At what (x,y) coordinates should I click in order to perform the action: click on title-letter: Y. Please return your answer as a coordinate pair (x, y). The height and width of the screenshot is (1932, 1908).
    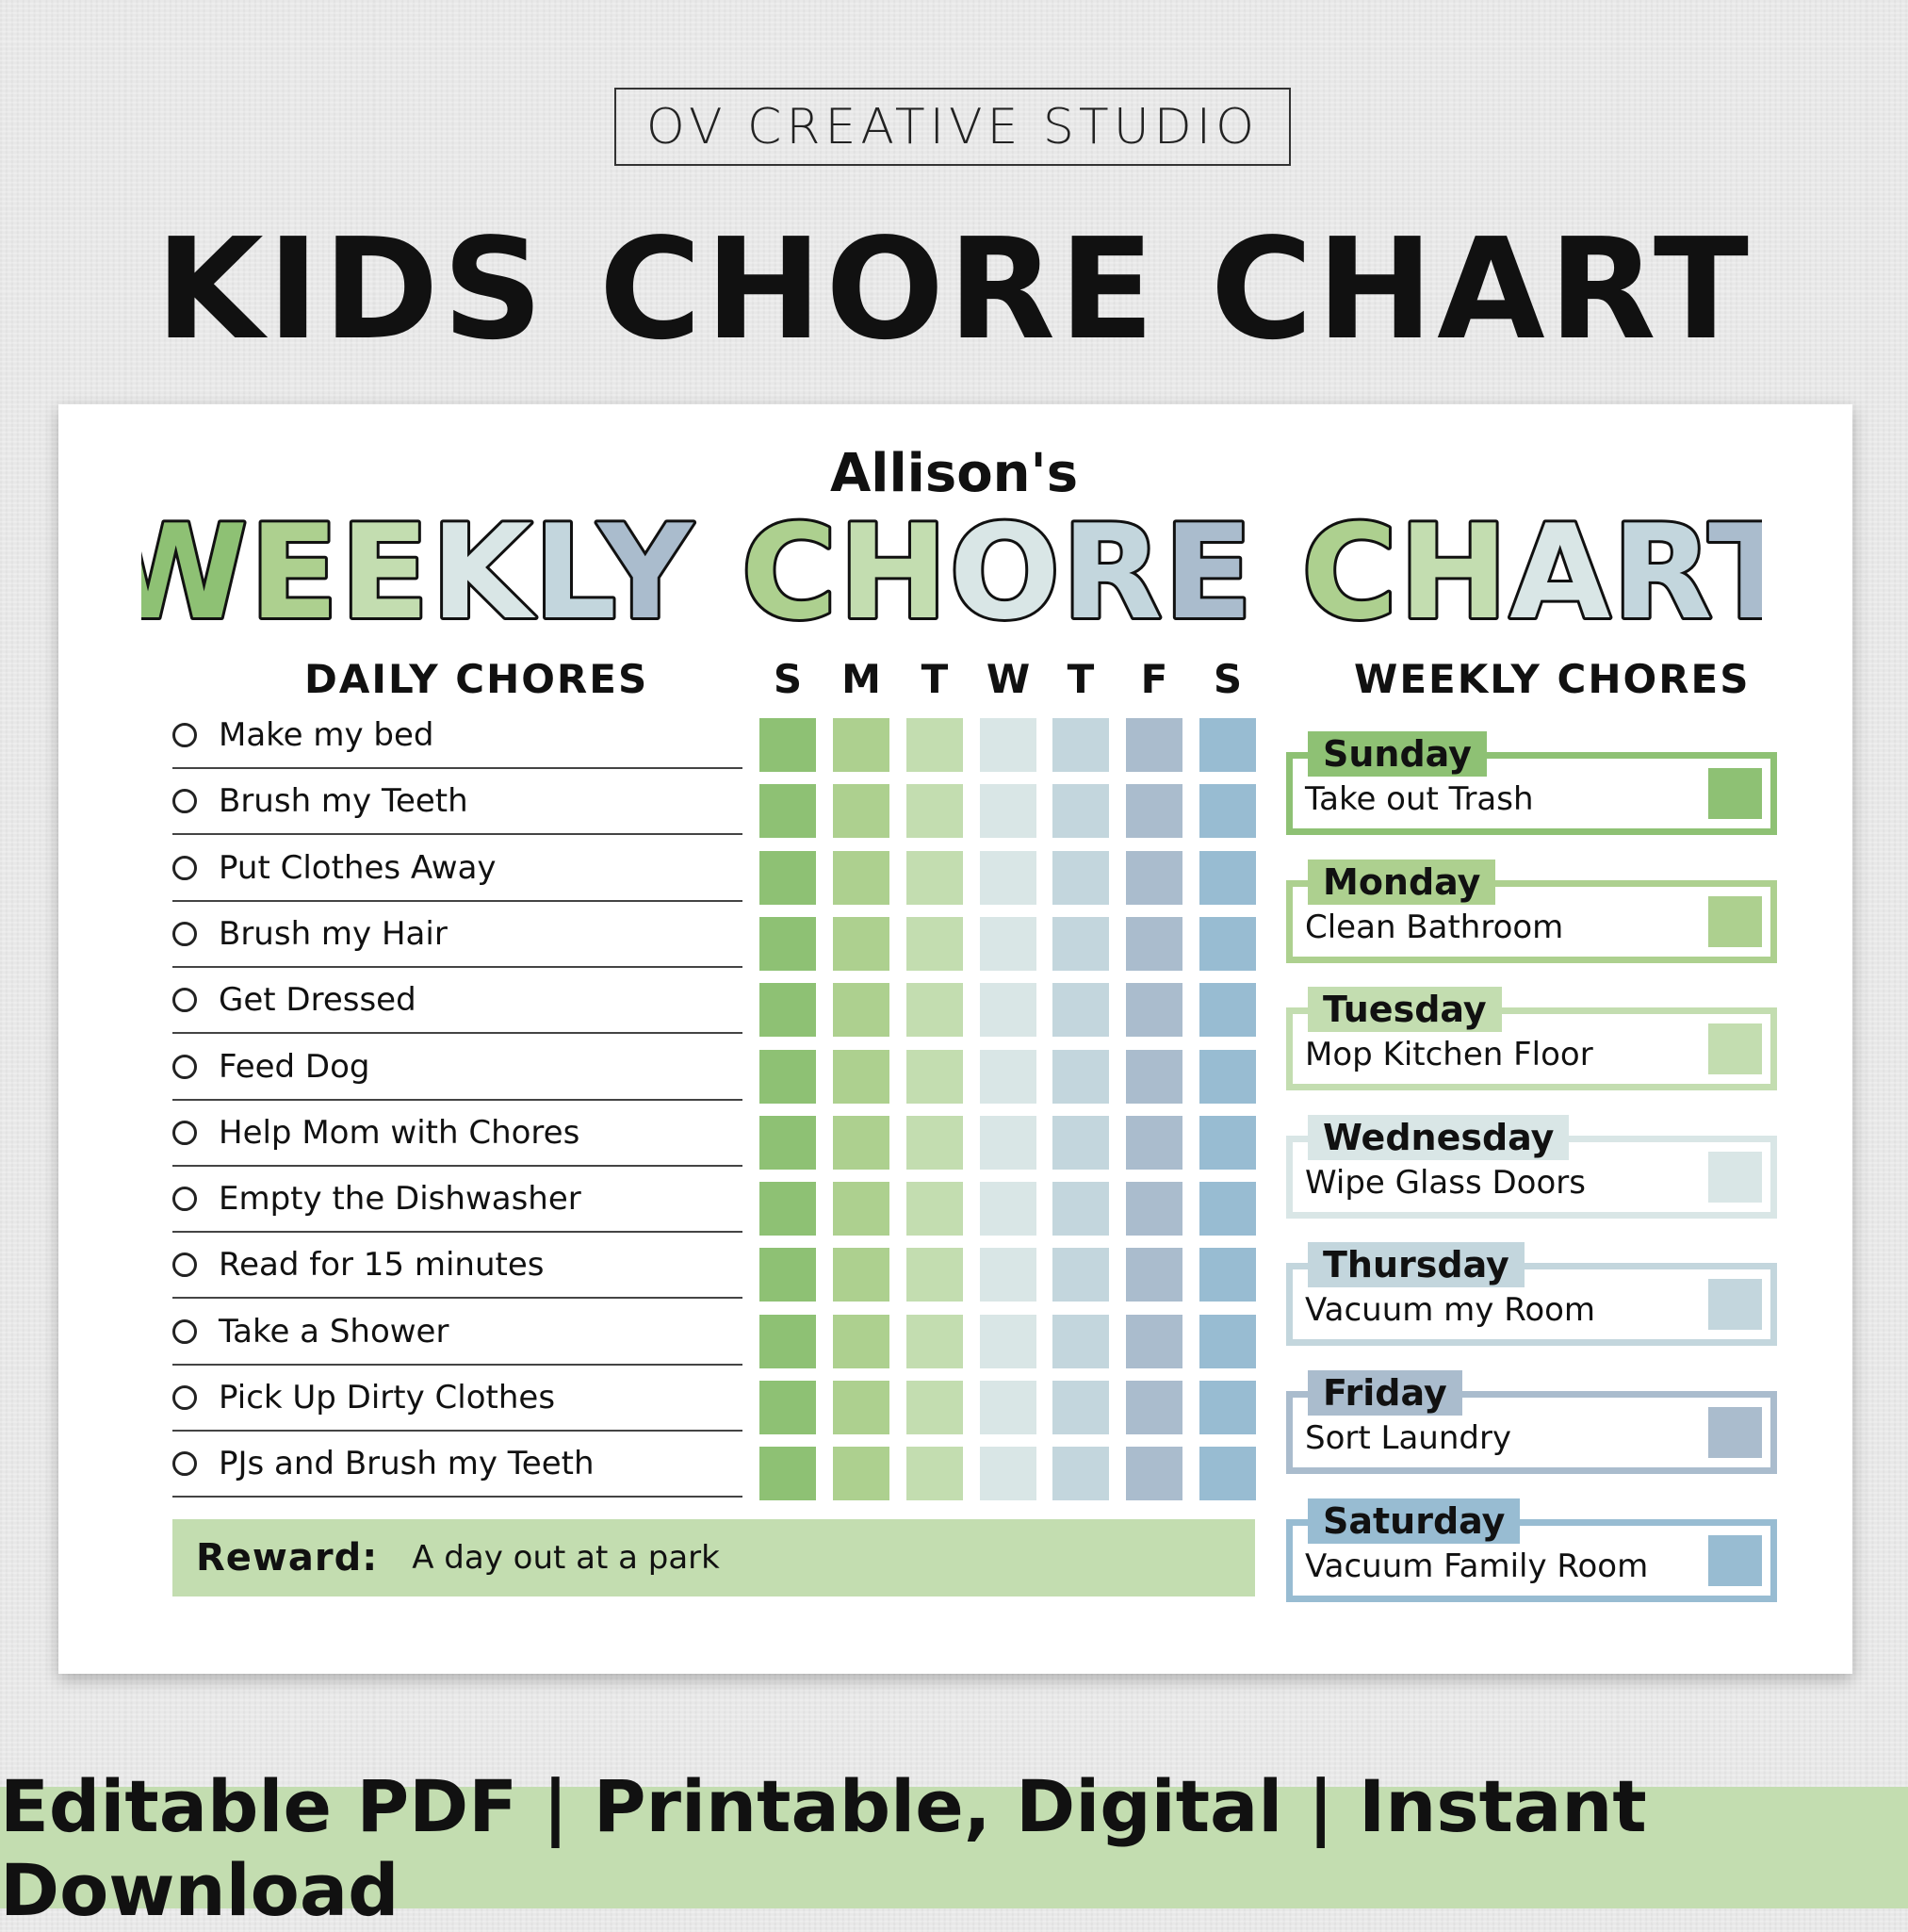
    Looking at the image, I should click on (645, 570).